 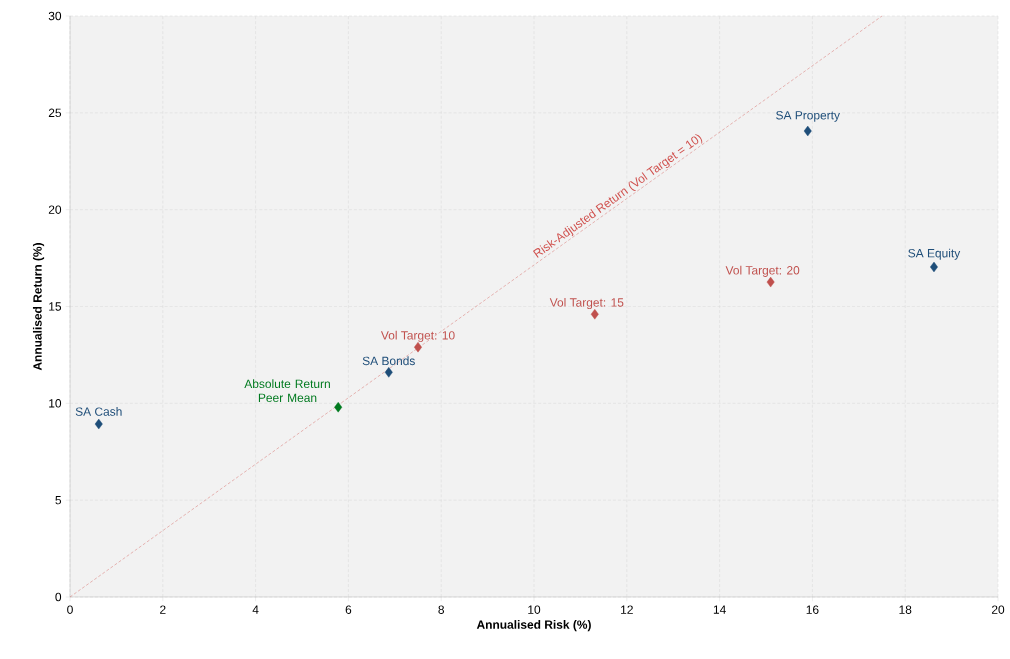 What do you see at coordinates (38, 307) in the screenshot?
I see `y-axis-title: Annualised Return (%)` at bounding box center [38, 307].